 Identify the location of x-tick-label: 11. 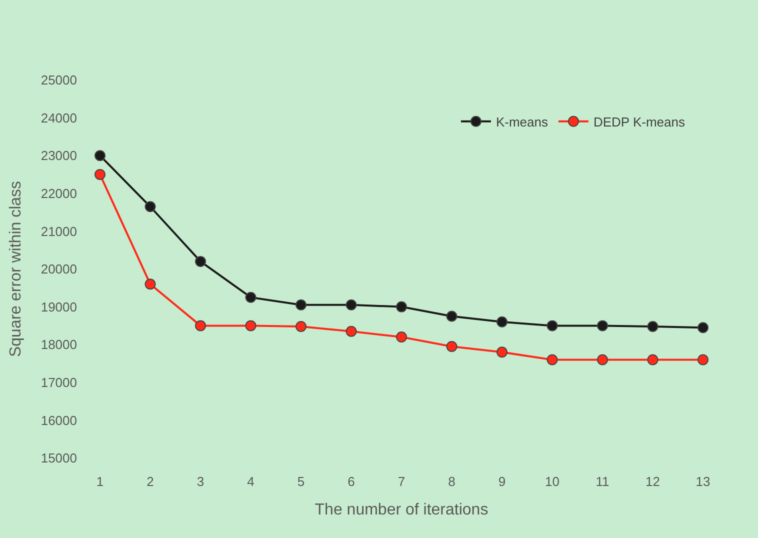
(603, 481).